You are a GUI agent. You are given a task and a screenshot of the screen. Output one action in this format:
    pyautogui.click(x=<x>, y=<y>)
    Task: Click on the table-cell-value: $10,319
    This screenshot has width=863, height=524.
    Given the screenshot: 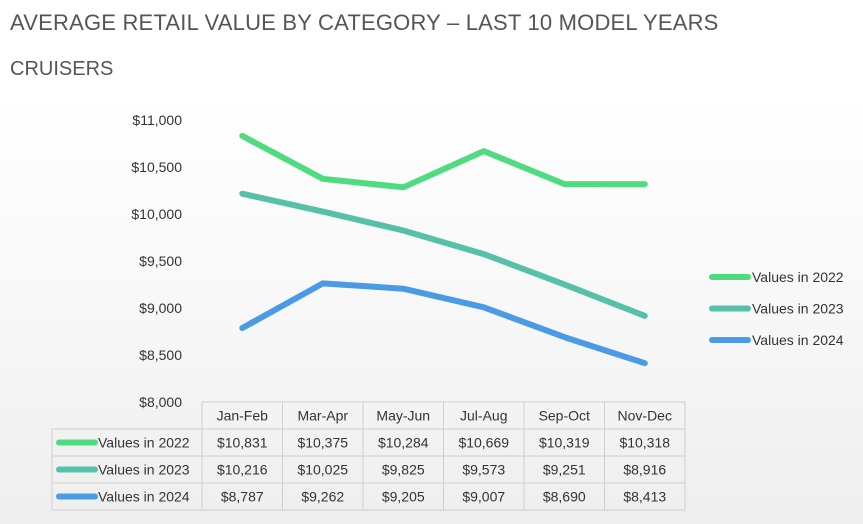 What is the action you would take?
    pyautogui.click(x=564, y=443)
    